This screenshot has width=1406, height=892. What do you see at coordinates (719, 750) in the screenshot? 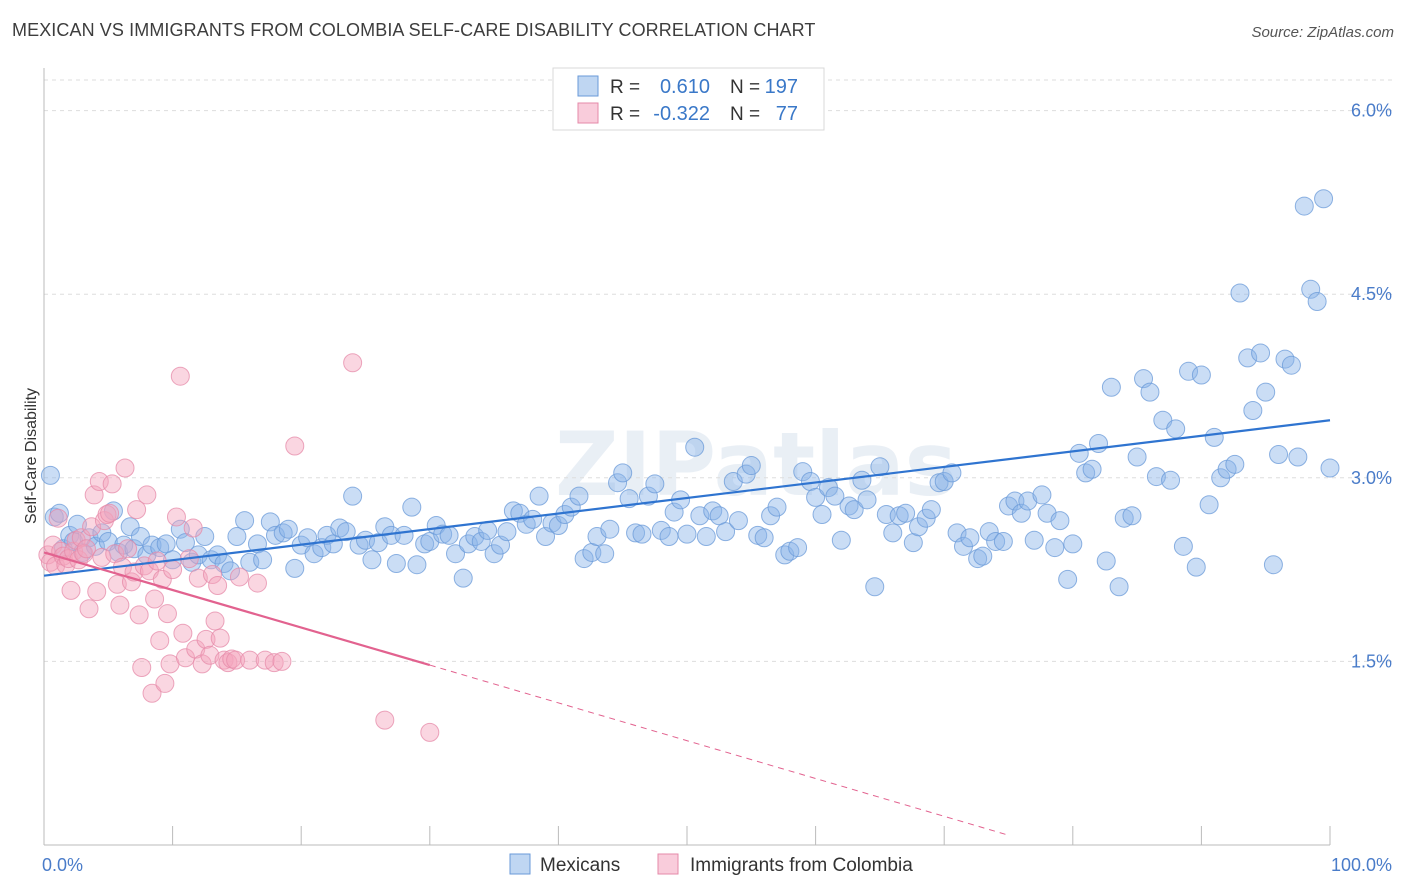
I see `trend-line-colombia-extension` at bounding box center [719, 750].